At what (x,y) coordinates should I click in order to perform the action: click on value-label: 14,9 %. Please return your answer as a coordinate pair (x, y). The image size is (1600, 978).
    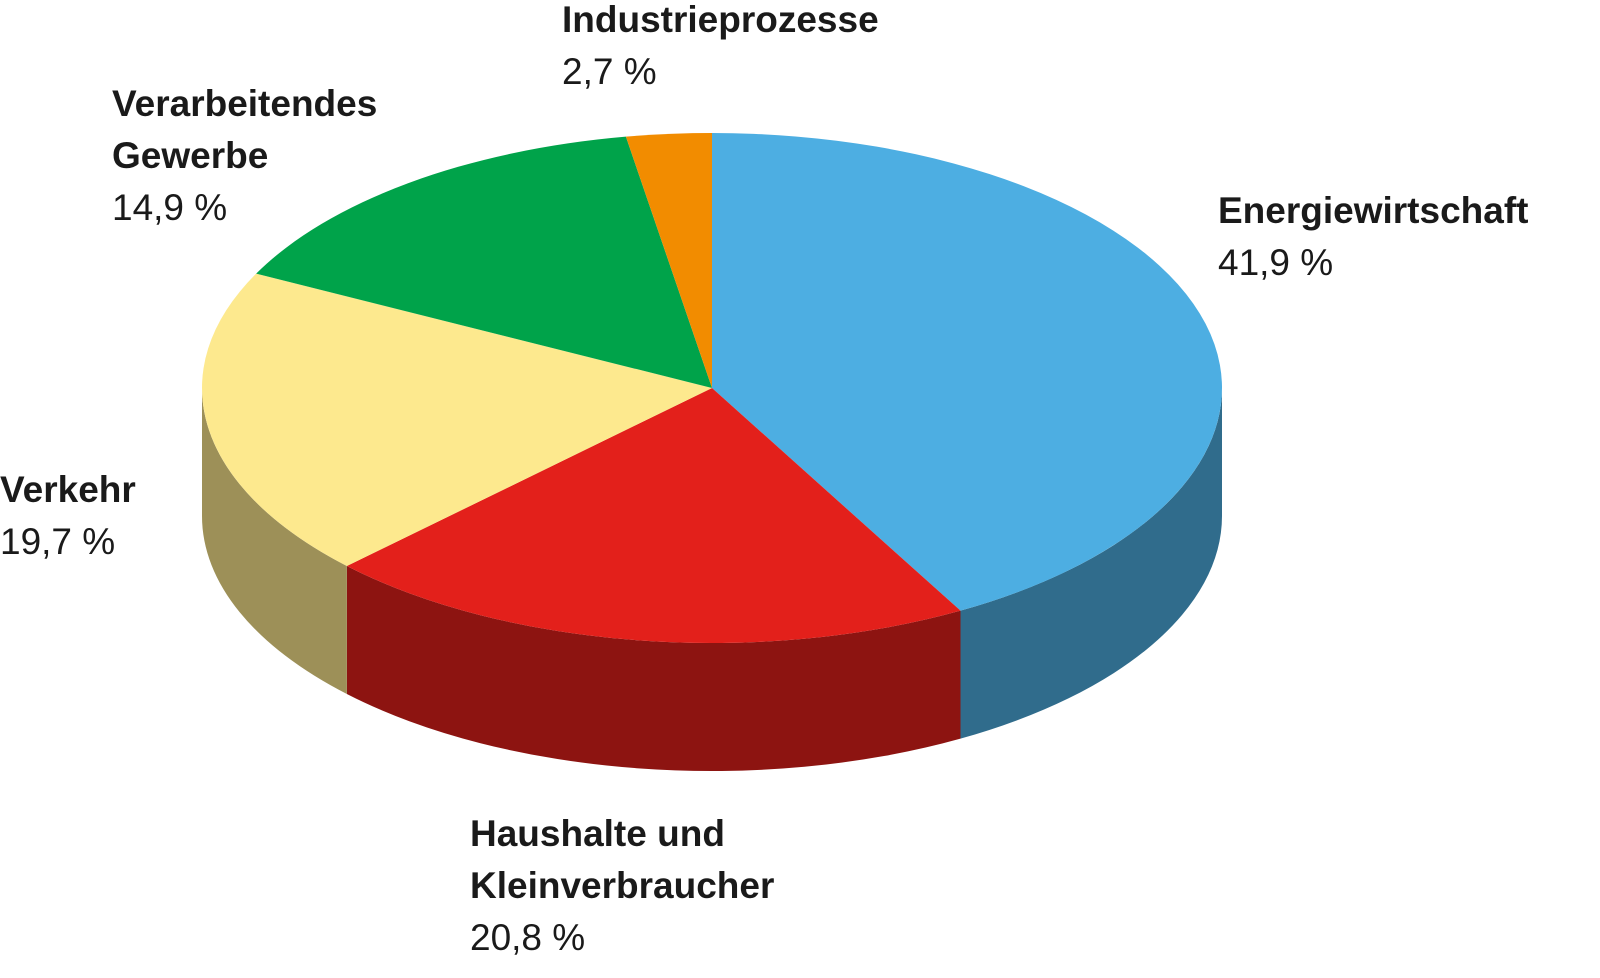
    Looking at the image, I should click on (170, 207).